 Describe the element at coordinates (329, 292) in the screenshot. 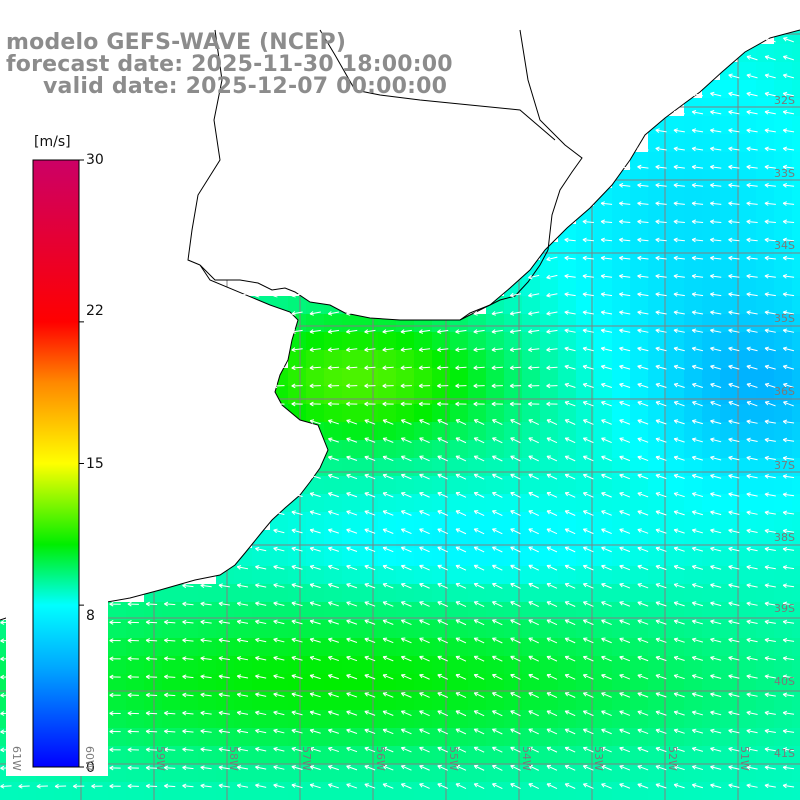

I see `coastline-plata` at that location.